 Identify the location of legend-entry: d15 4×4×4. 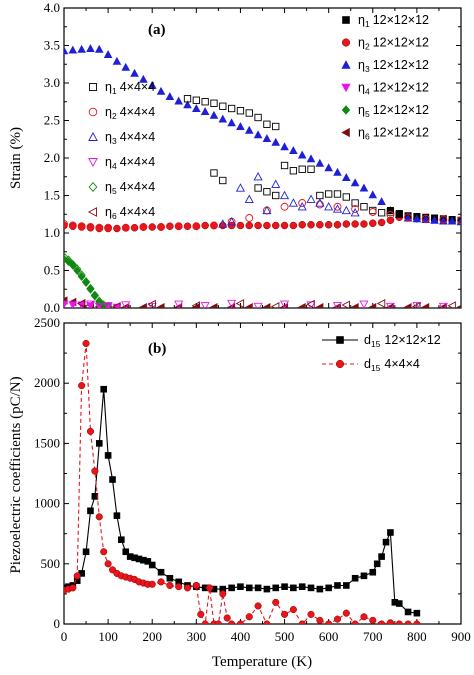
(371, 365).